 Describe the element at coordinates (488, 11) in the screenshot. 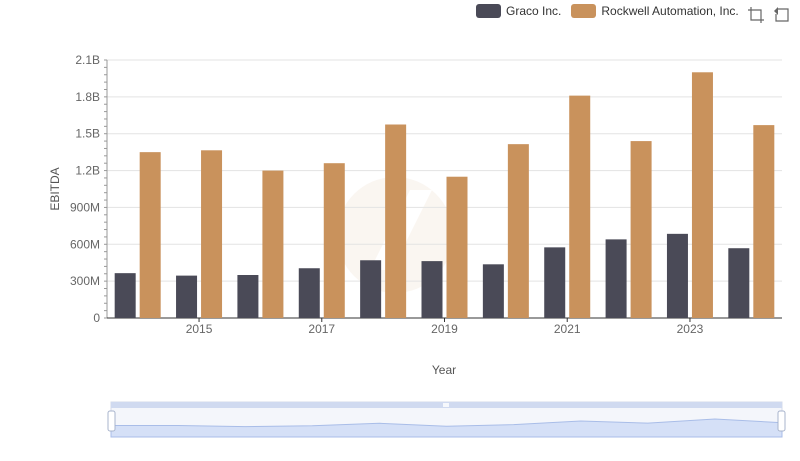

I see `legend-swatch-graco` at that location.